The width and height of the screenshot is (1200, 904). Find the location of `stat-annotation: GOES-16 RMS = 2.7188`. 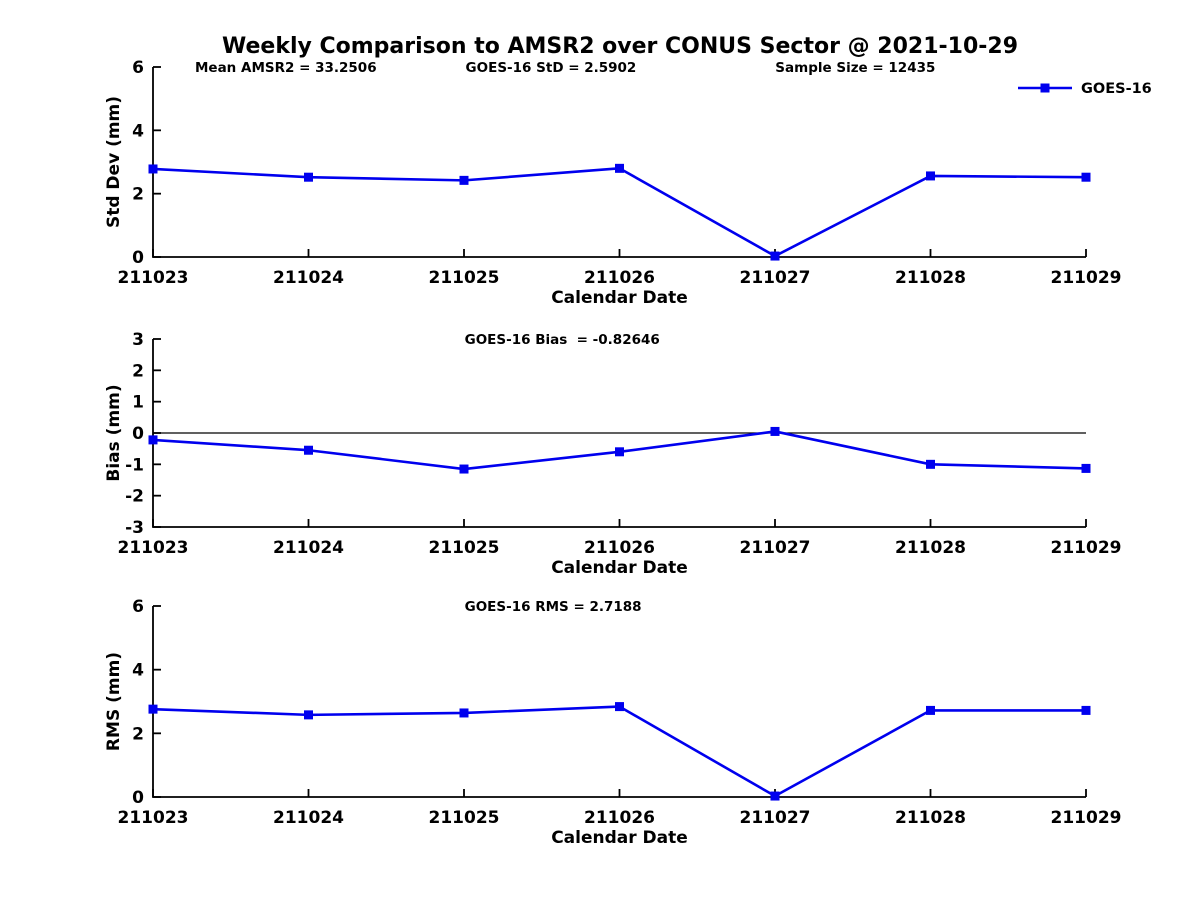

stat-annotation: GOES-16 RMS = 2.7188 is located at coordinates (553, 607).